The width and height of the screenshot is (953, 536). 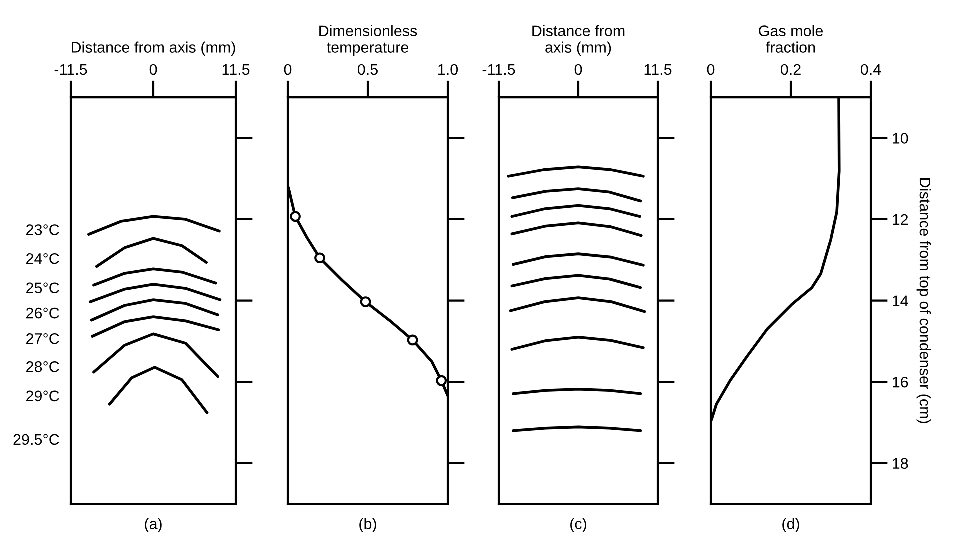 I want to click on x-tick-label: 0.5, so click(x=368, y=70).